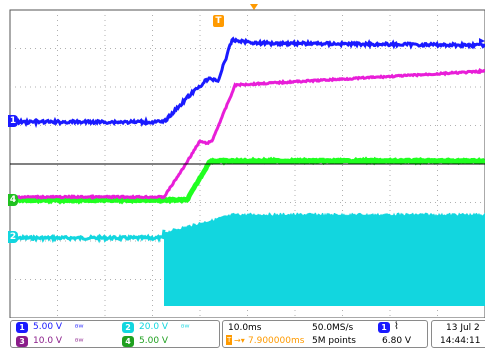 Image resolution: width=485 pixels, height=350 pixels. What do you see at coordinates (245, 328) in the screenshot?
I see `timebase-scale: 10.0ms` at bounding box center [245, 328].